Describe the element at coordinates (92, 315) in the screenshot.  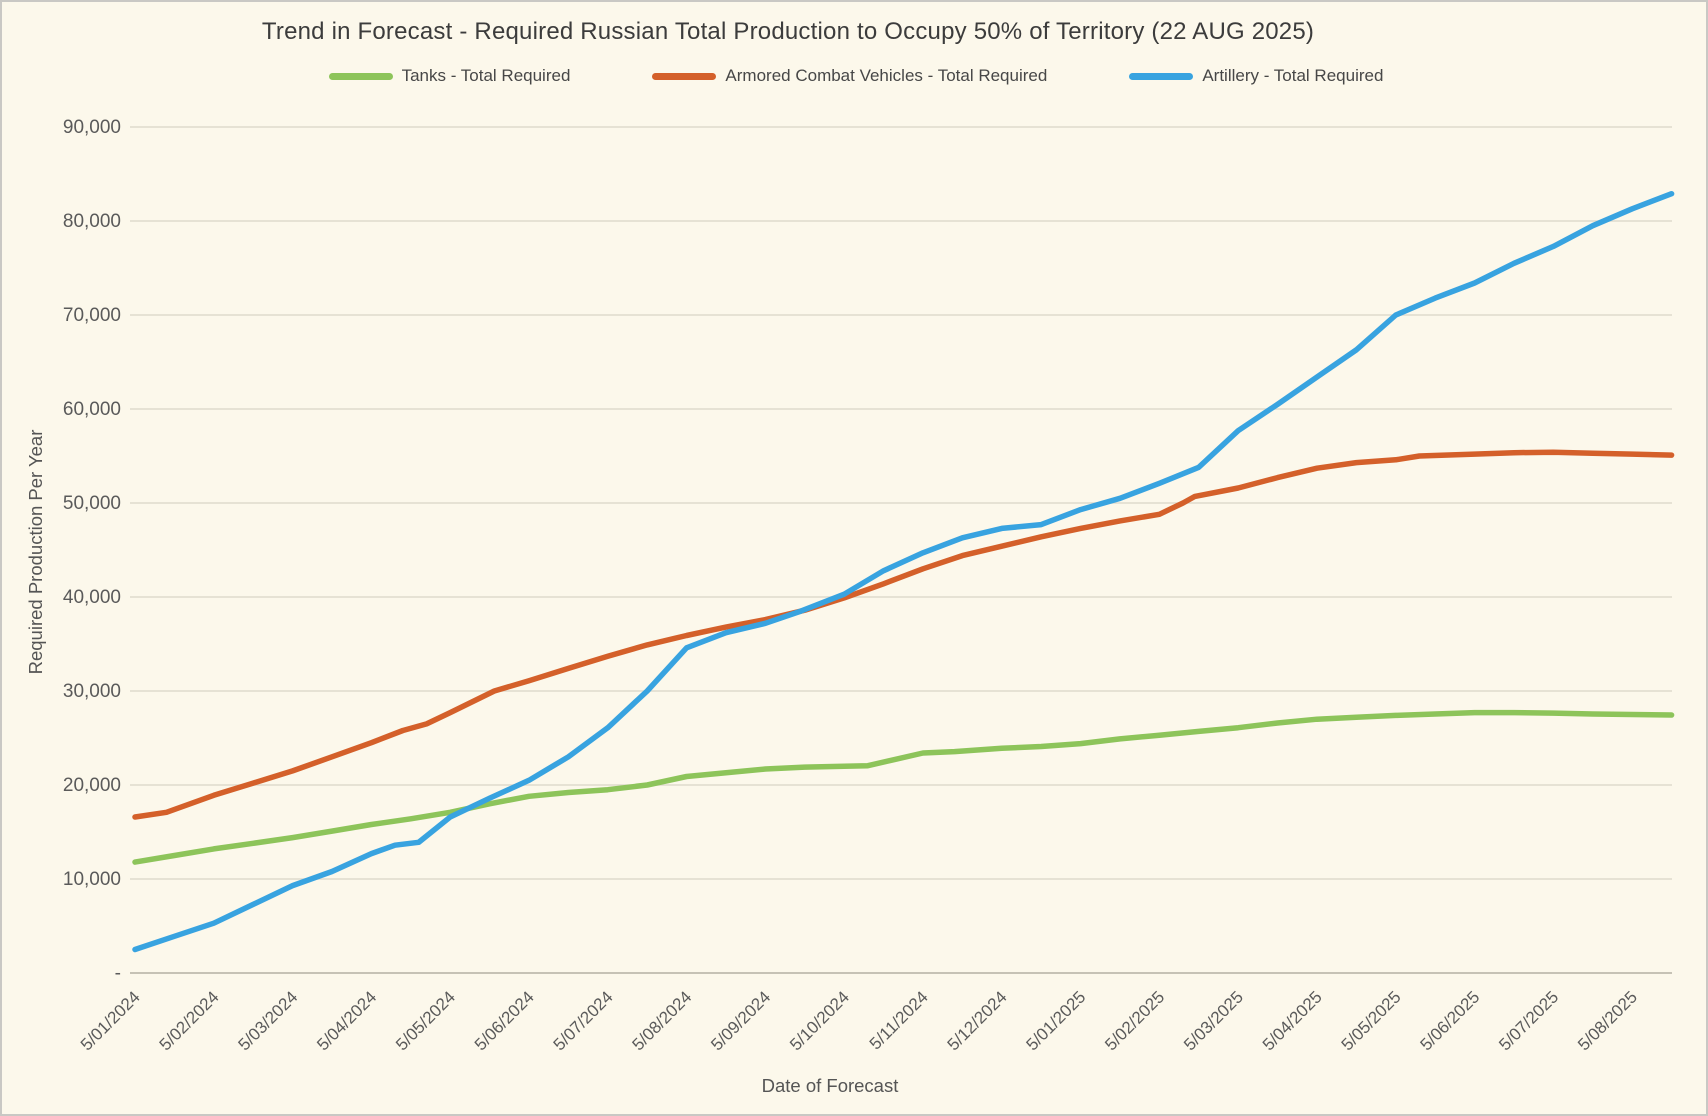
I see `y-tick-label: 70,000` at that location.